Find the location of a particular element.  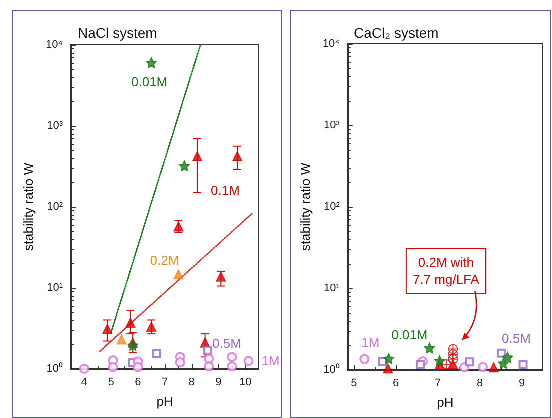

x-tick-label: 10 is located at coordinates (245, 382).